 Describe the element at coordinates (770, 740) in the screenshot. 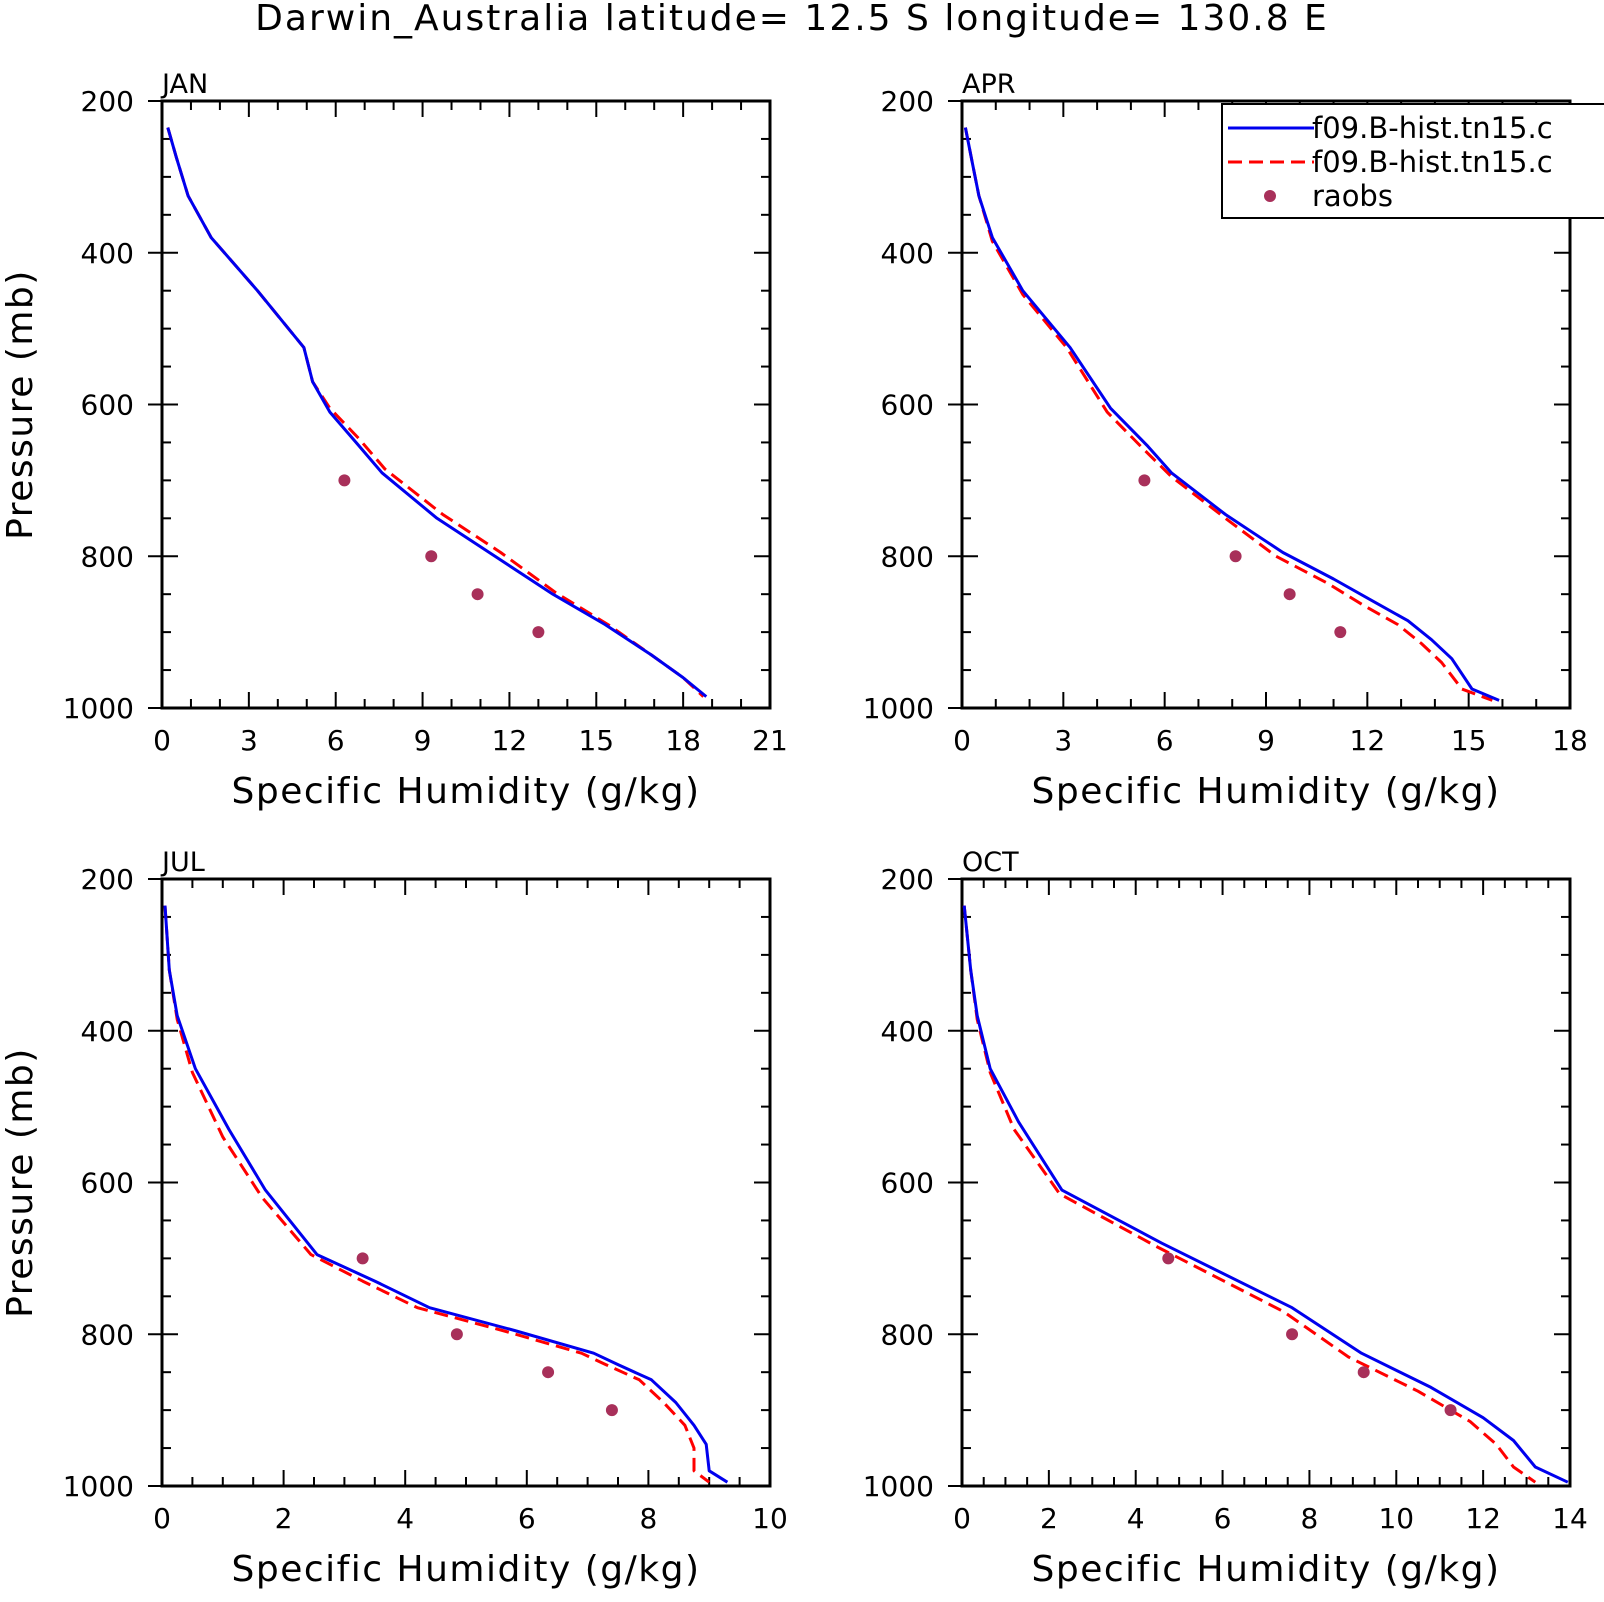

I see `x-tick-label: 21` at that location.